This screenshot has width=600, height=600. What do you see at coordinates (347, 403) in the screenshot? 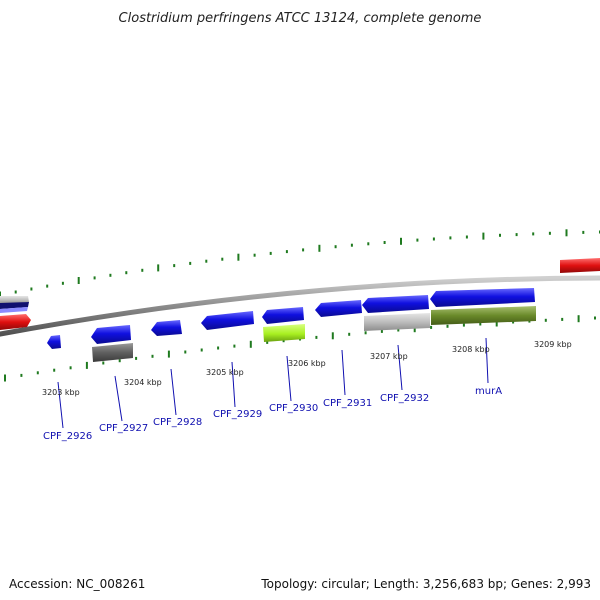
I see `gene-label-cpf-2931: CPF_2931` at bounding box center [347, 403].